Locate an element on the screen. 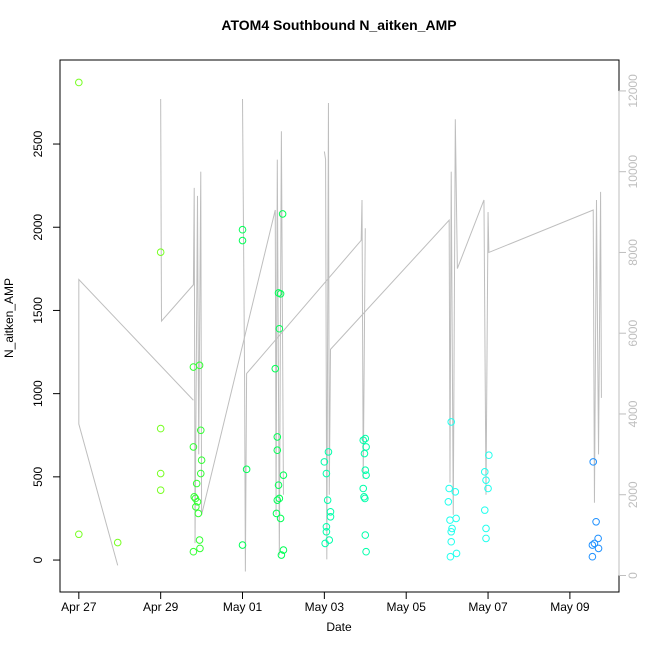 Image resolution: width=650 pixels, height=650 pixels. y2-tick-label: 12000 is located at coordinates (633, 91).